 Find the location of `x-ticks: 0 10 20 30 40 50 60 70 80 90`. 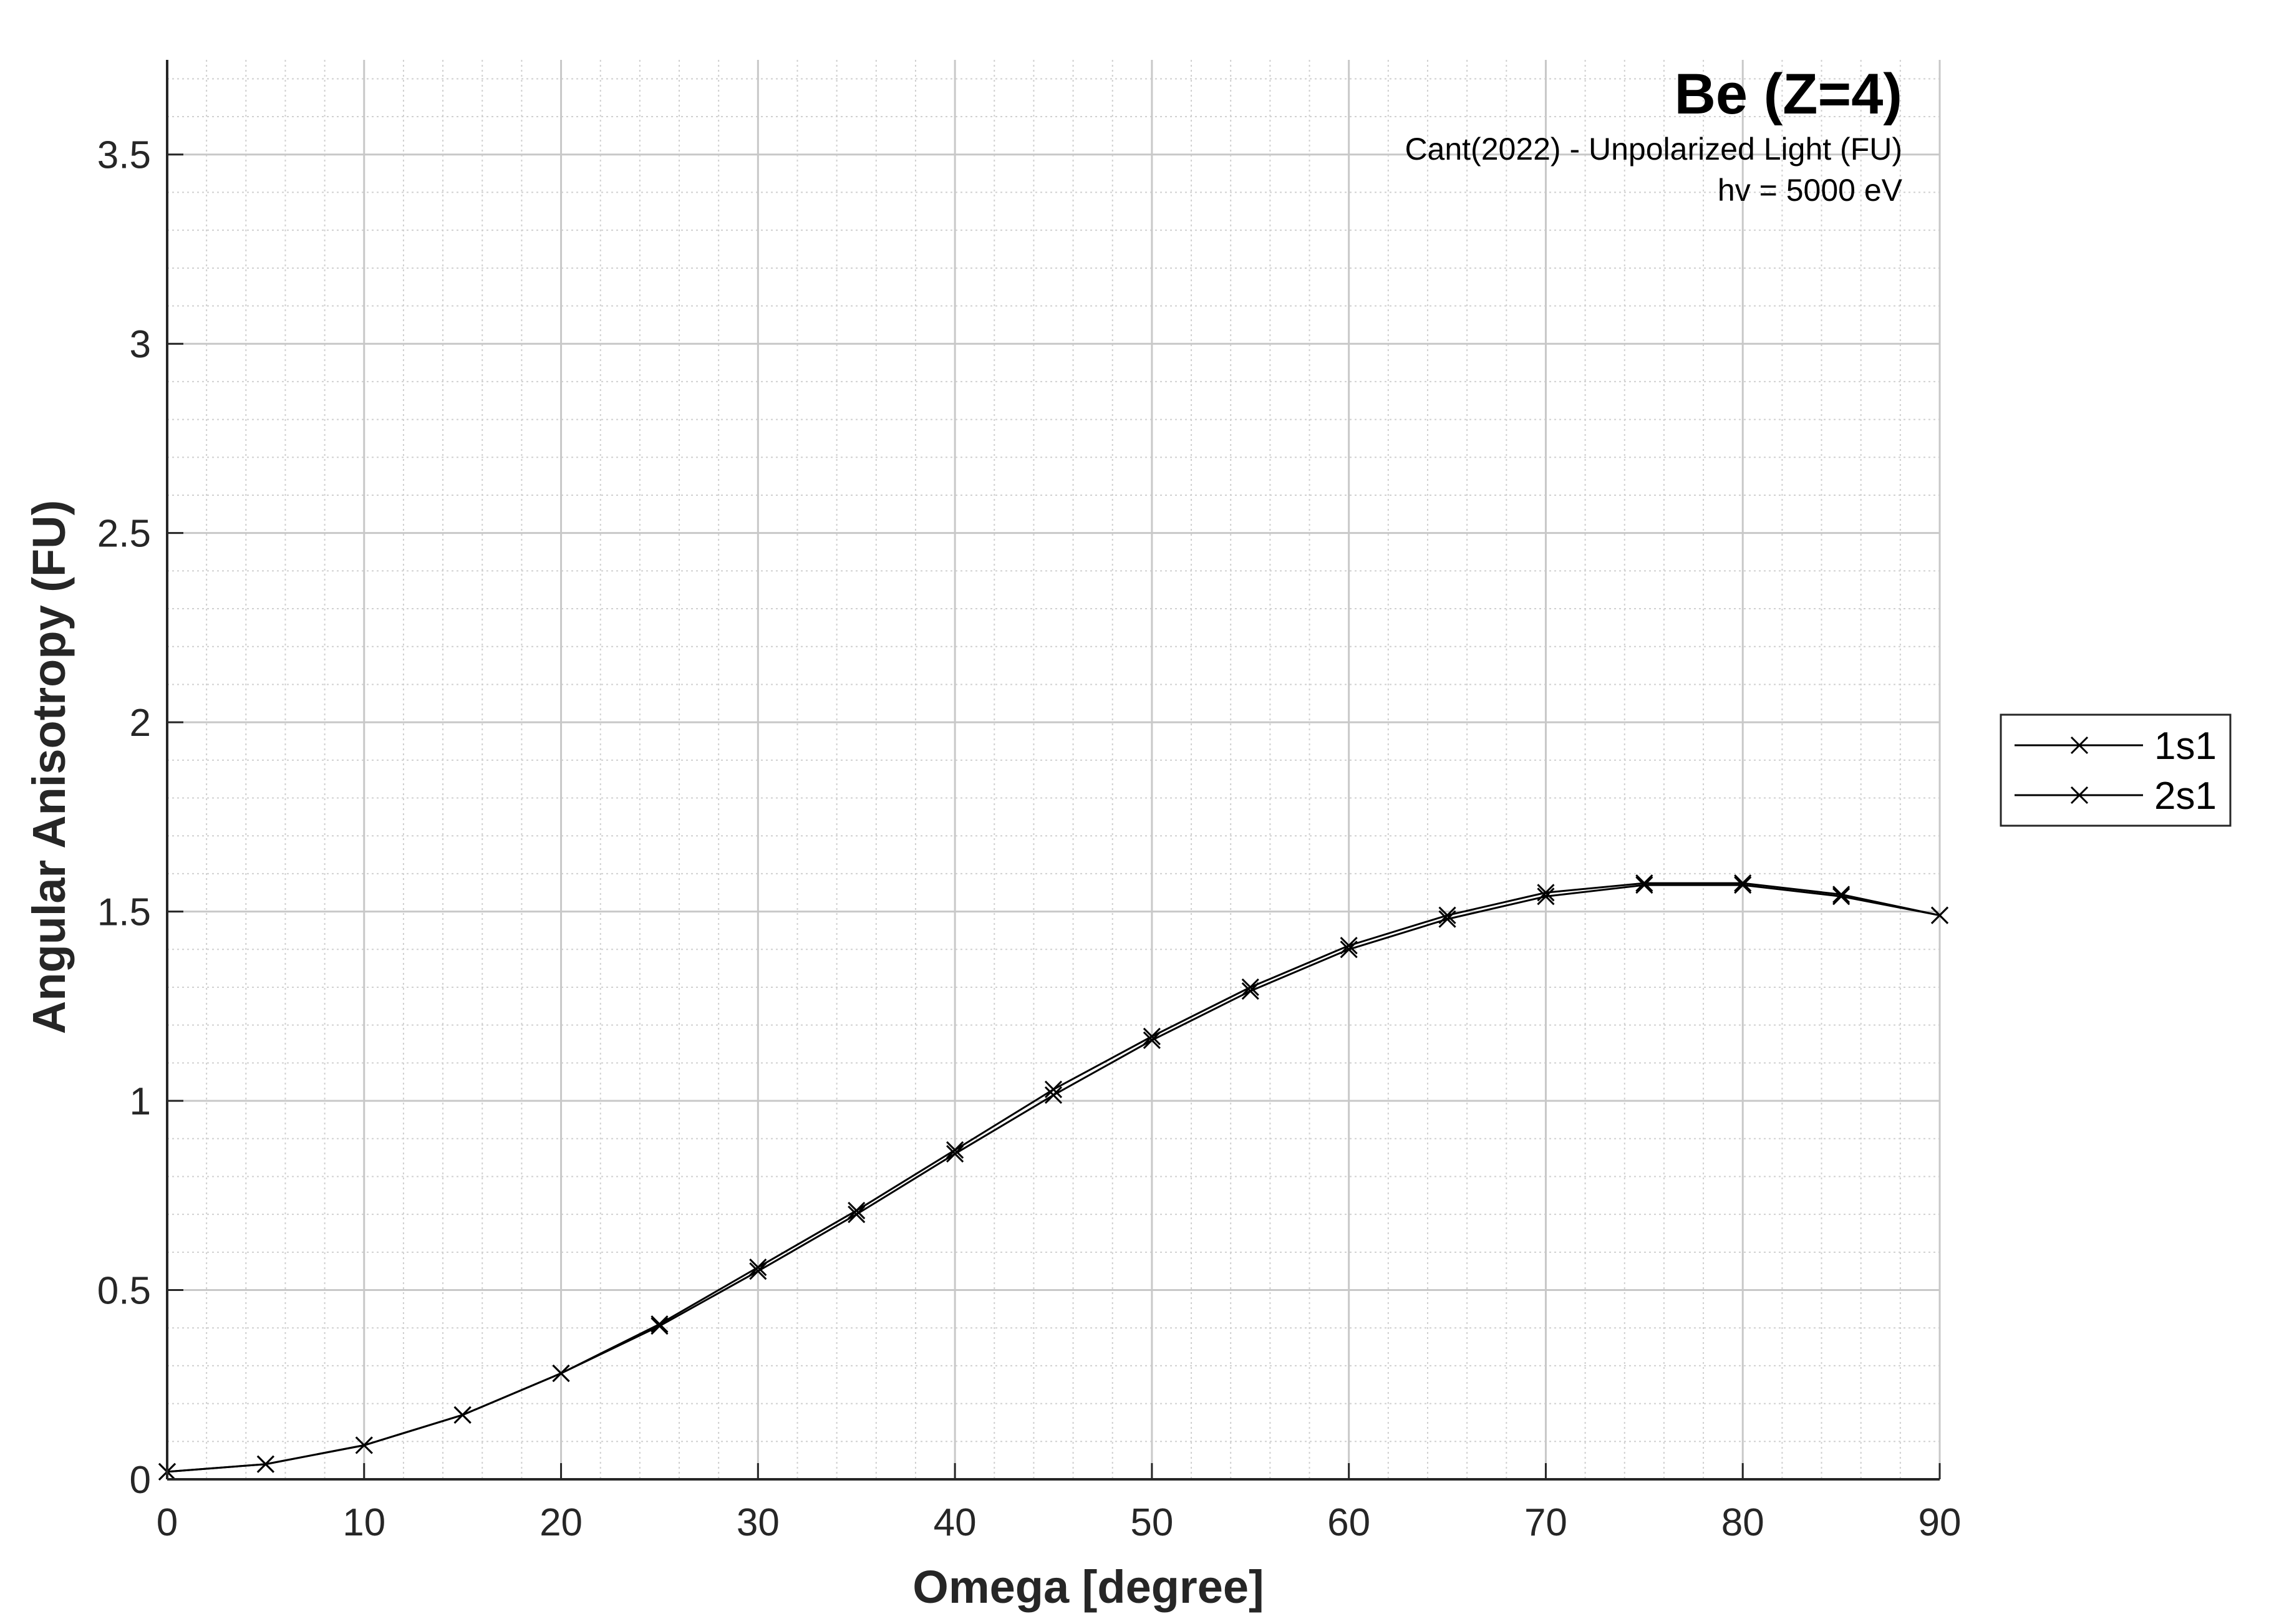

x-ticks: 0 10 20 30 40 50 60 70 80 90 is located at coordinates (1059, 1503).